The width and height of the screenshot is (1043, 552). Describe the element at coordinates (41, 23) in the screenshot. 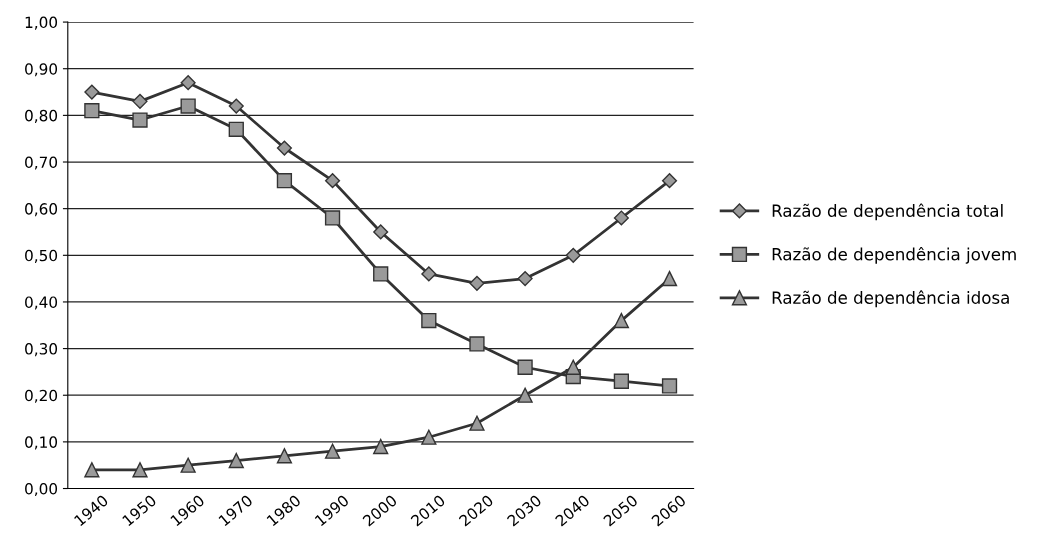

I see `y-tick-label: 1,00` at that location.